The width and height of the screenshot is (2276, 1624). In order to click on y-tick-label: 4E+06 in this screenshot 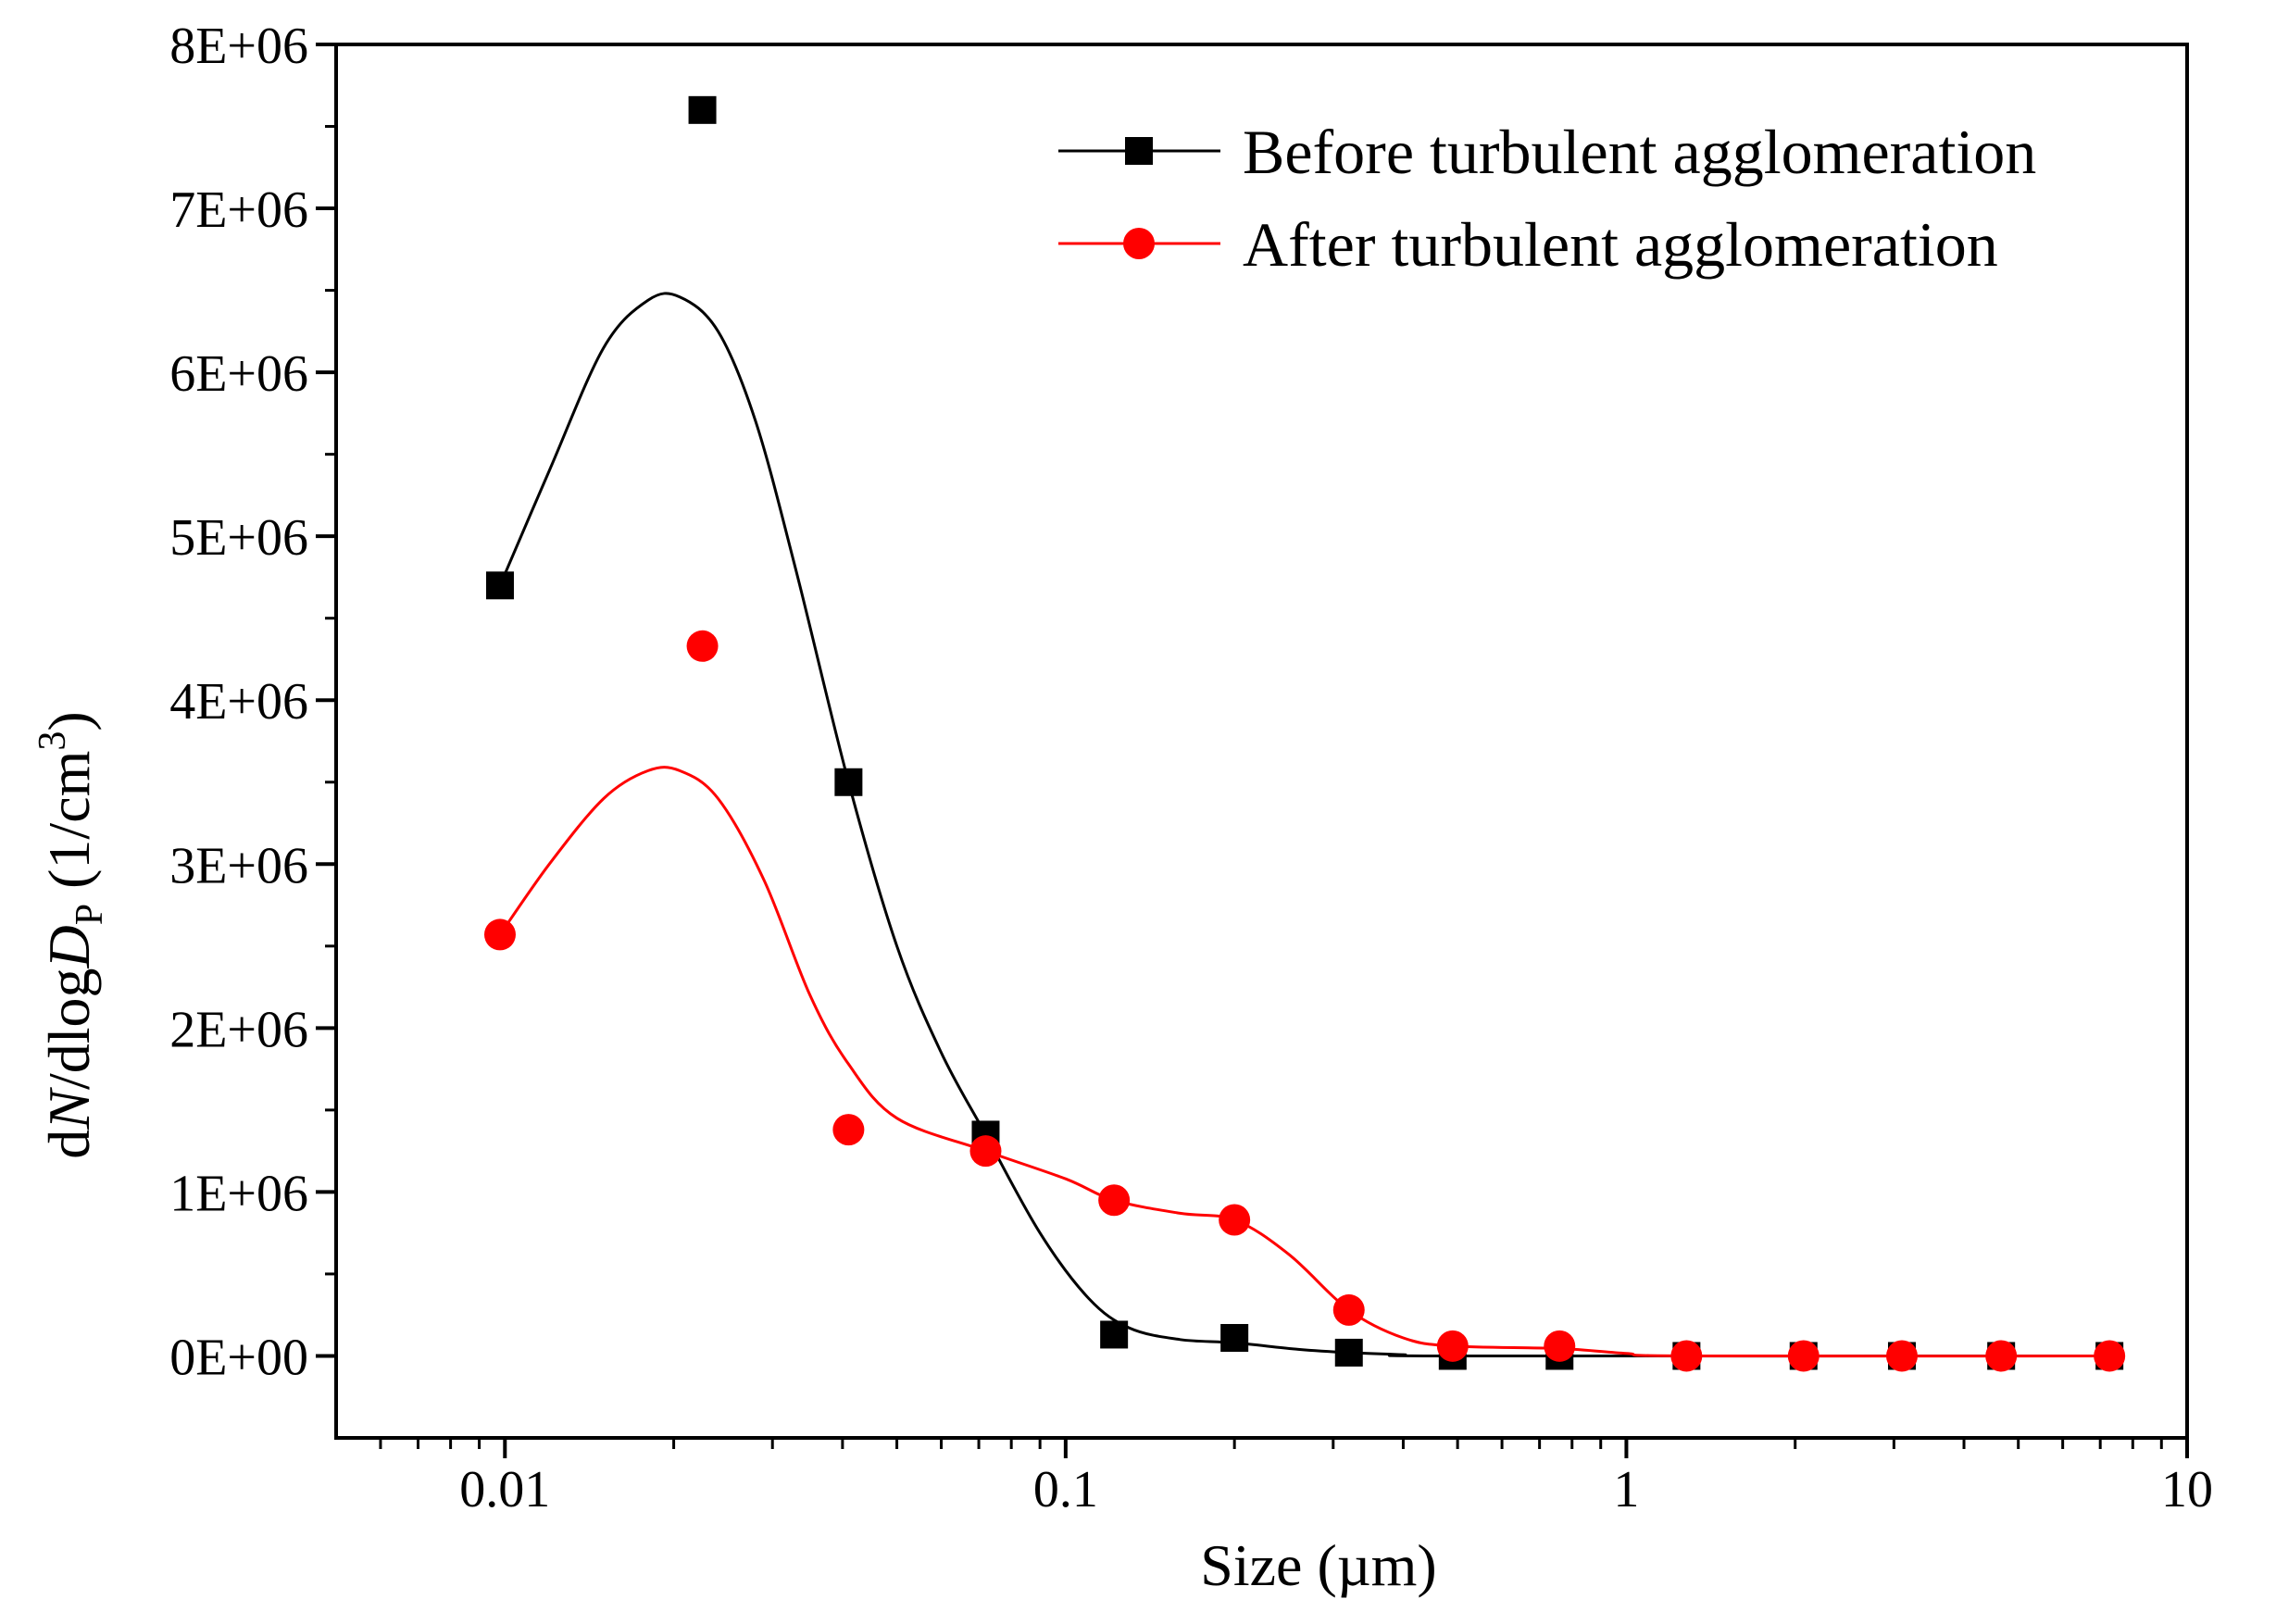, I will do `click(238, 702)`.